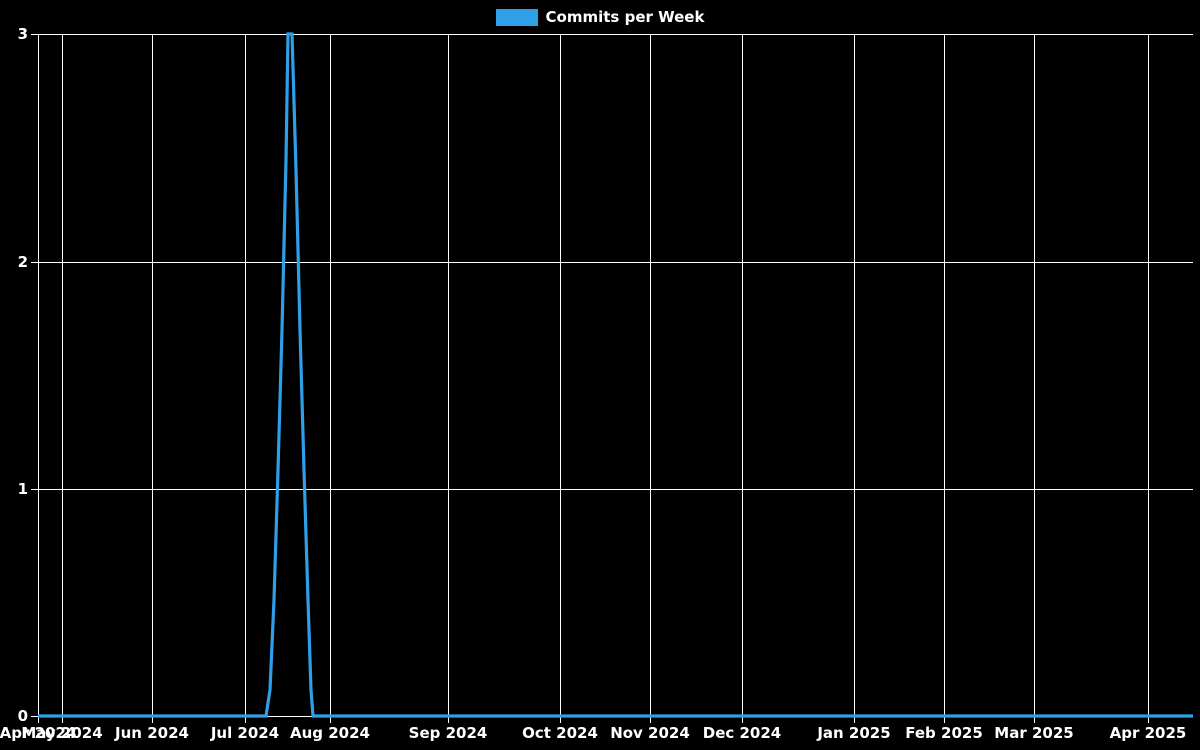  I want to click on x-tick-label-jun-2024: Jun 2024, so click(152, 733).